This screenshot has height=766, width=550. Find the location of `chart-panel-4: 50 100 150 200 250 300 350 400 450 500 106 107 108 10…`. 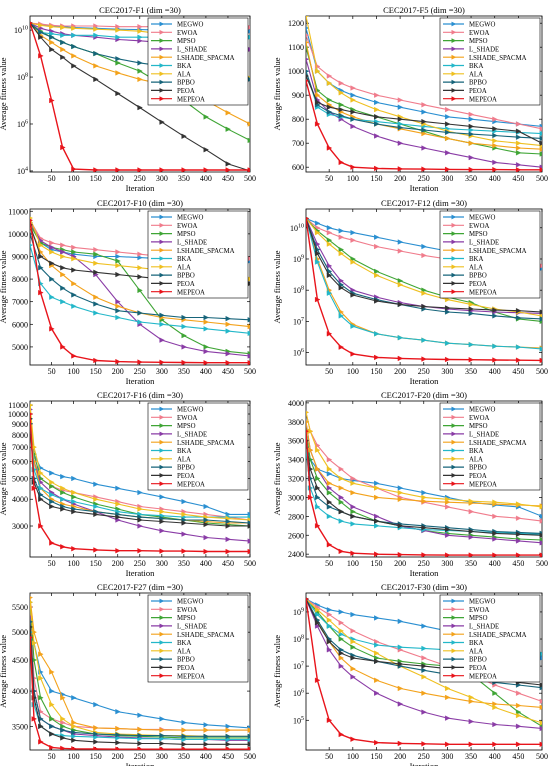

chart-panel-4: 50 100 150 200 250 300 350 400 450 500 106 107 108 10… is located at coordinates (410, 292).